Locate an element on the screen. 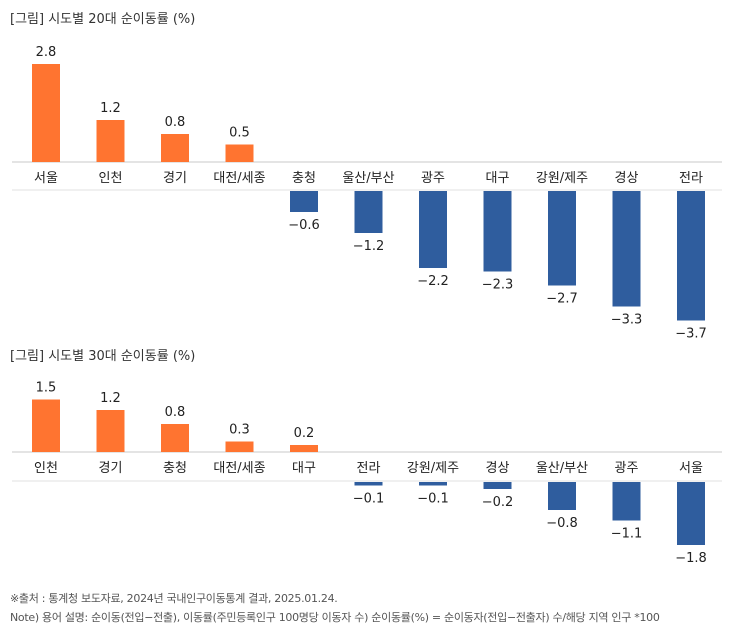  value-label: 2.8 is located at coordinates (46, 52).